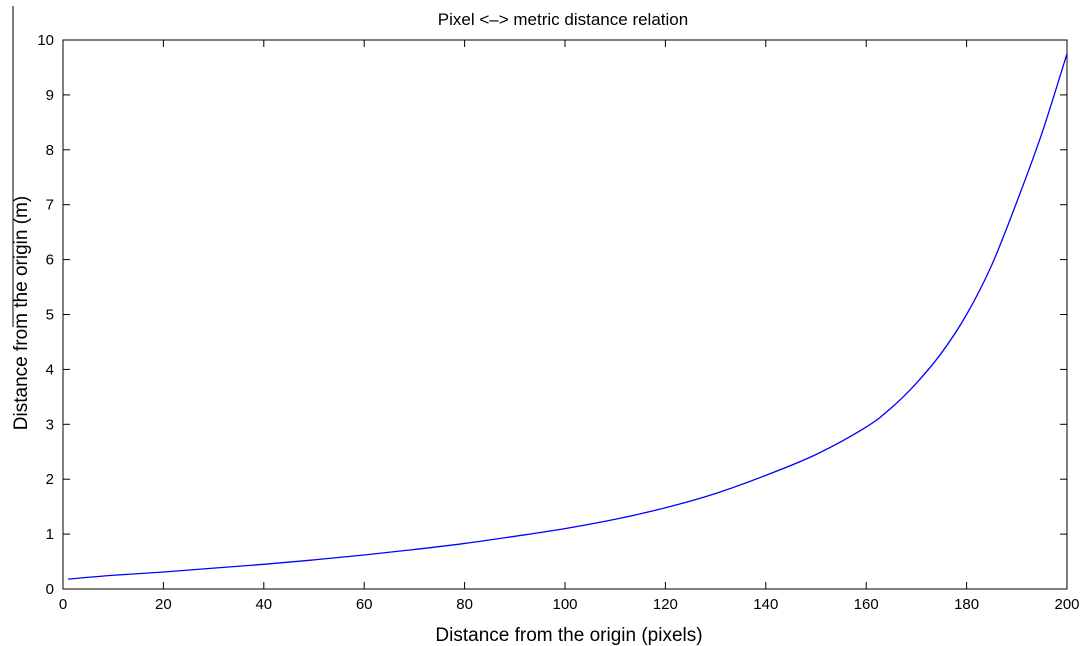 The height and width of the screenshot is (646, 1083). I want to click on x-tick-label: 40, so click(263, 604).